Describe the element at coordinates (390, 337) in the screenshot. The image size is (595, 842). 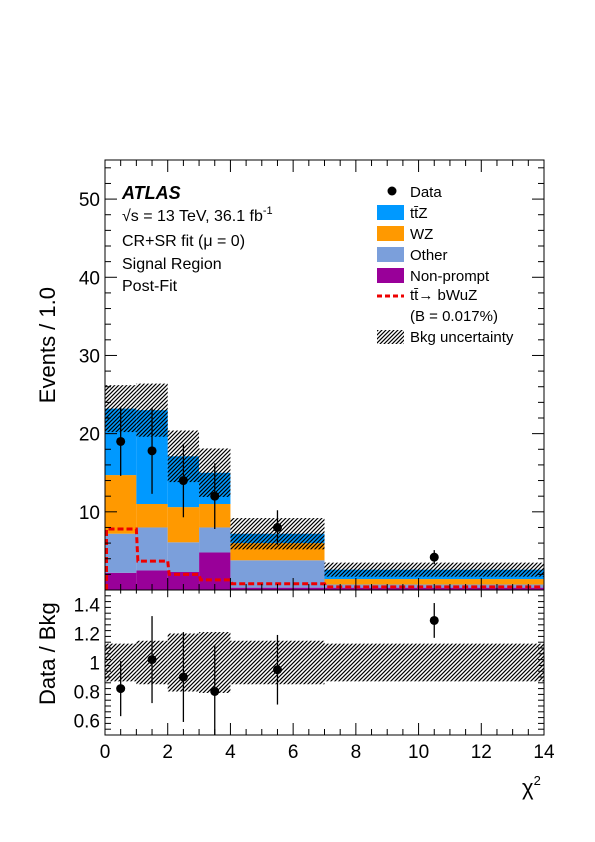
I see `legend-swatch-uncertainty` at that location.